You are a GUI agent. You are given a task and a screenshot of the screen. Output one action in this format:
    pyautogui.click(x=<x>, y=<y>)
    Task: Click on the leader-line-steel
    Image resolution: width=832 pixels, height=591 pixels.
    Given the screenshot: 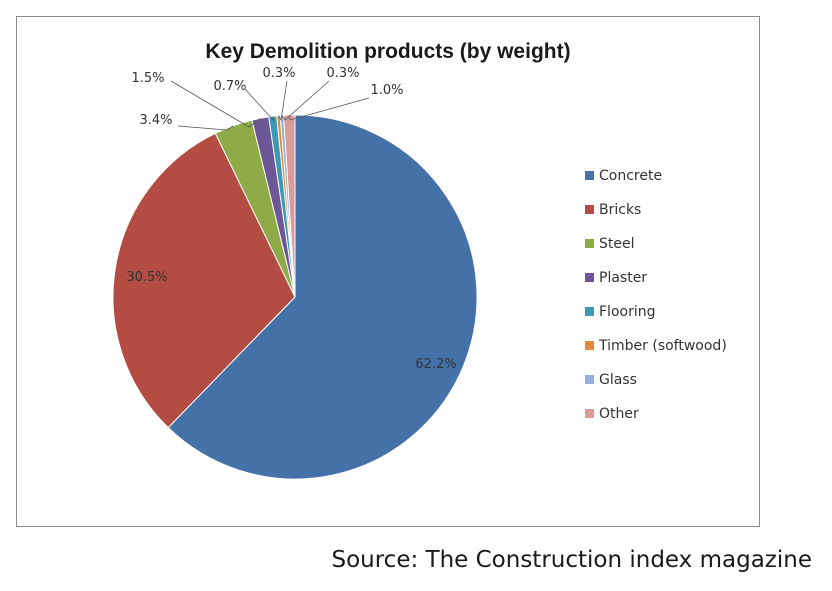 What is the action you would take?
    pyautogui.click(x=205, y=128)
    